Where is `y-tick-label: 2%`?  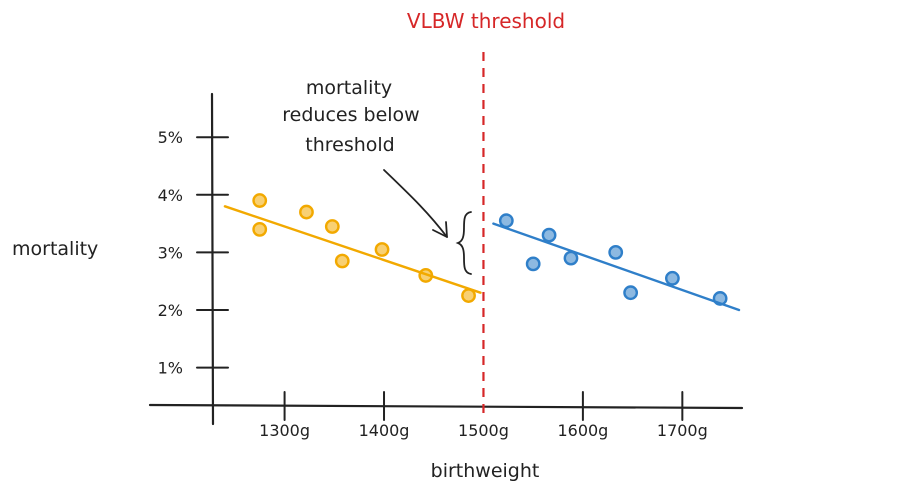 y-tick-label: 2% is located at coordinates (170, 310).